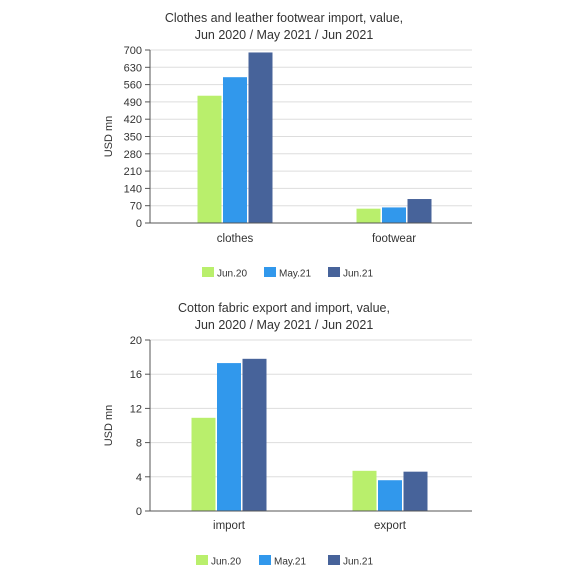 This screenshot has width=588, height=583. What do you see at coordinates (284, 308) in the screenshot?
I see `chart-title-line: Cotton fabric export and import, value,` at bounding box center [284, 308].